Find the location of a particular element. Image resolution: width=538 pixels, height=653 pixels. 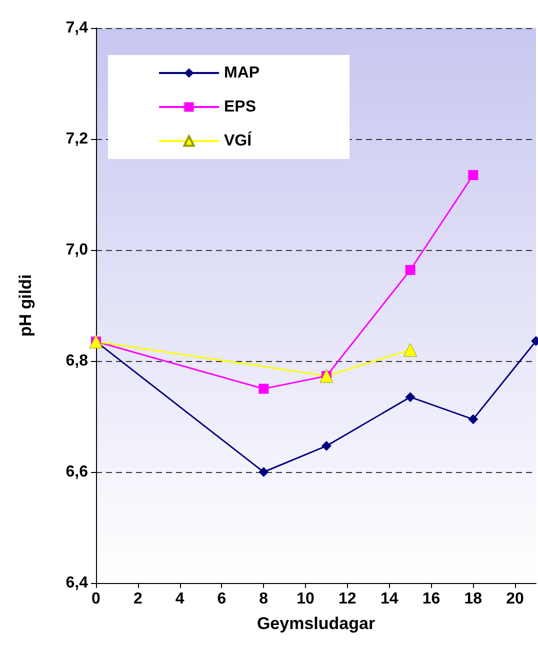

y-tick-label: 6,4 is located at coordinates (77, 583).